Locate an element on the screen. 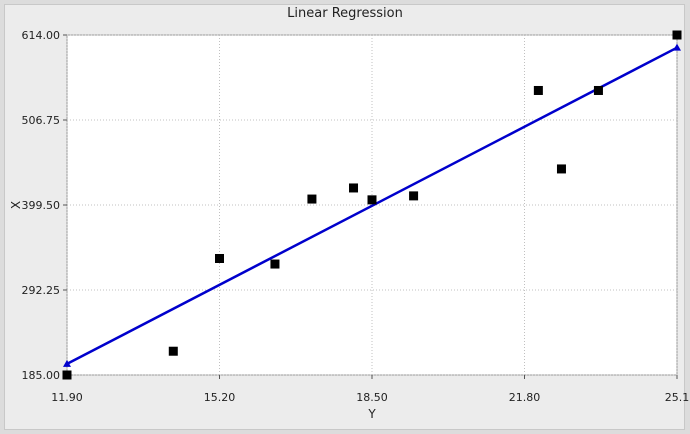 The width and height of the screenshot is (690, 434). y-tick-label: 614.00 is located at coordinates (41, 35).